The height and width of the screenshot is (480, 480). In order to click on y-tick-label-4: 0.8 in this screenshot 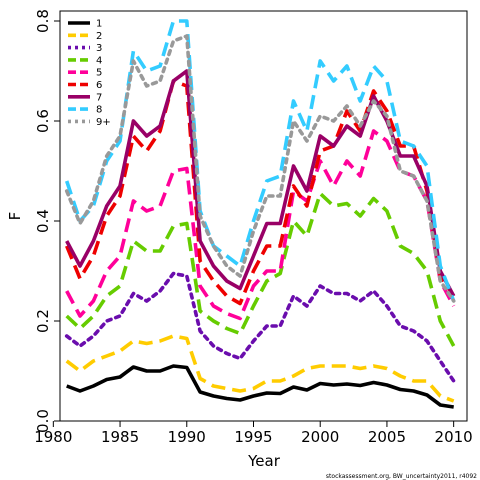, I will do `click(43, 21)`.